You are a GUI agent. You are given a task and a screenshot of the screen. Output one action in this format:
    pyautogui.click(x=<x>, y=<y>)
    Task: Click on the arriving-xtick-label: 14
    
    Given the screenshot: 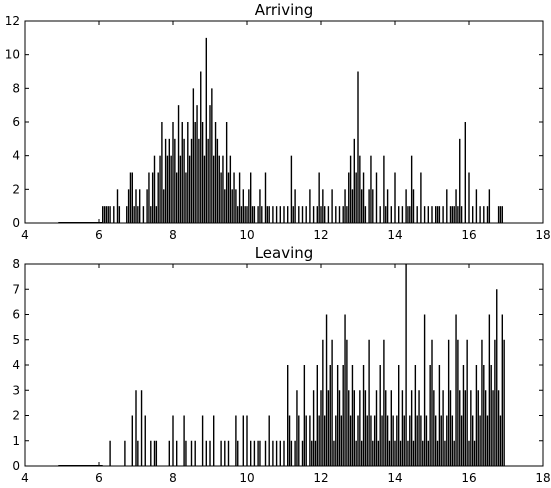 What is the action you would take?
    pyautogui.click(x=394, y=235)
    